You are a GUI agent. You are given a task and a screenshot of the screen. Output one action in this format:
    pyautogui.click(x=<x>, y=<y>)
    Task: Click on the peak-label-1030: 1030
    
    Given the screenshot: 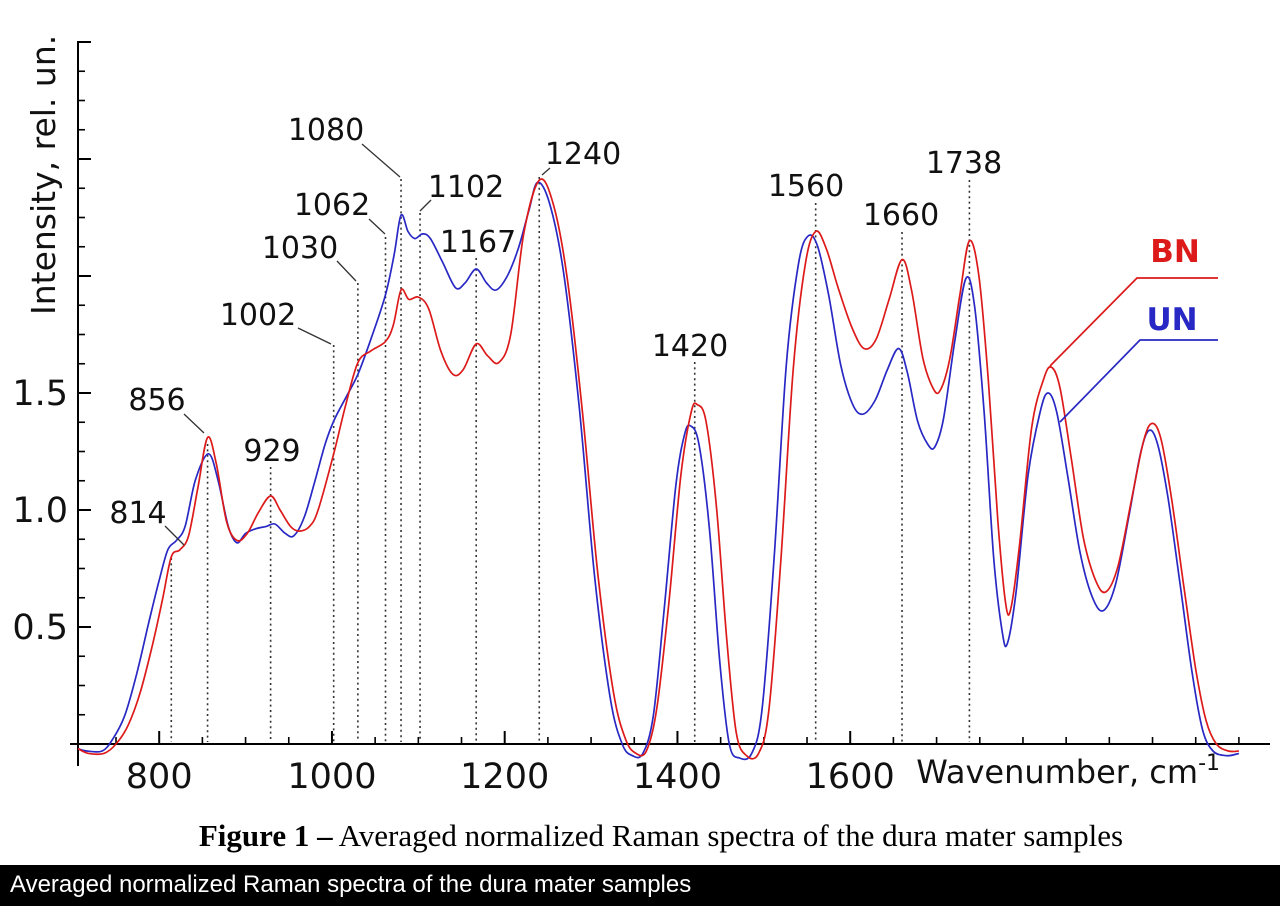 What is the action you would take?
    pyautogui.click(x=300, y=248)
    